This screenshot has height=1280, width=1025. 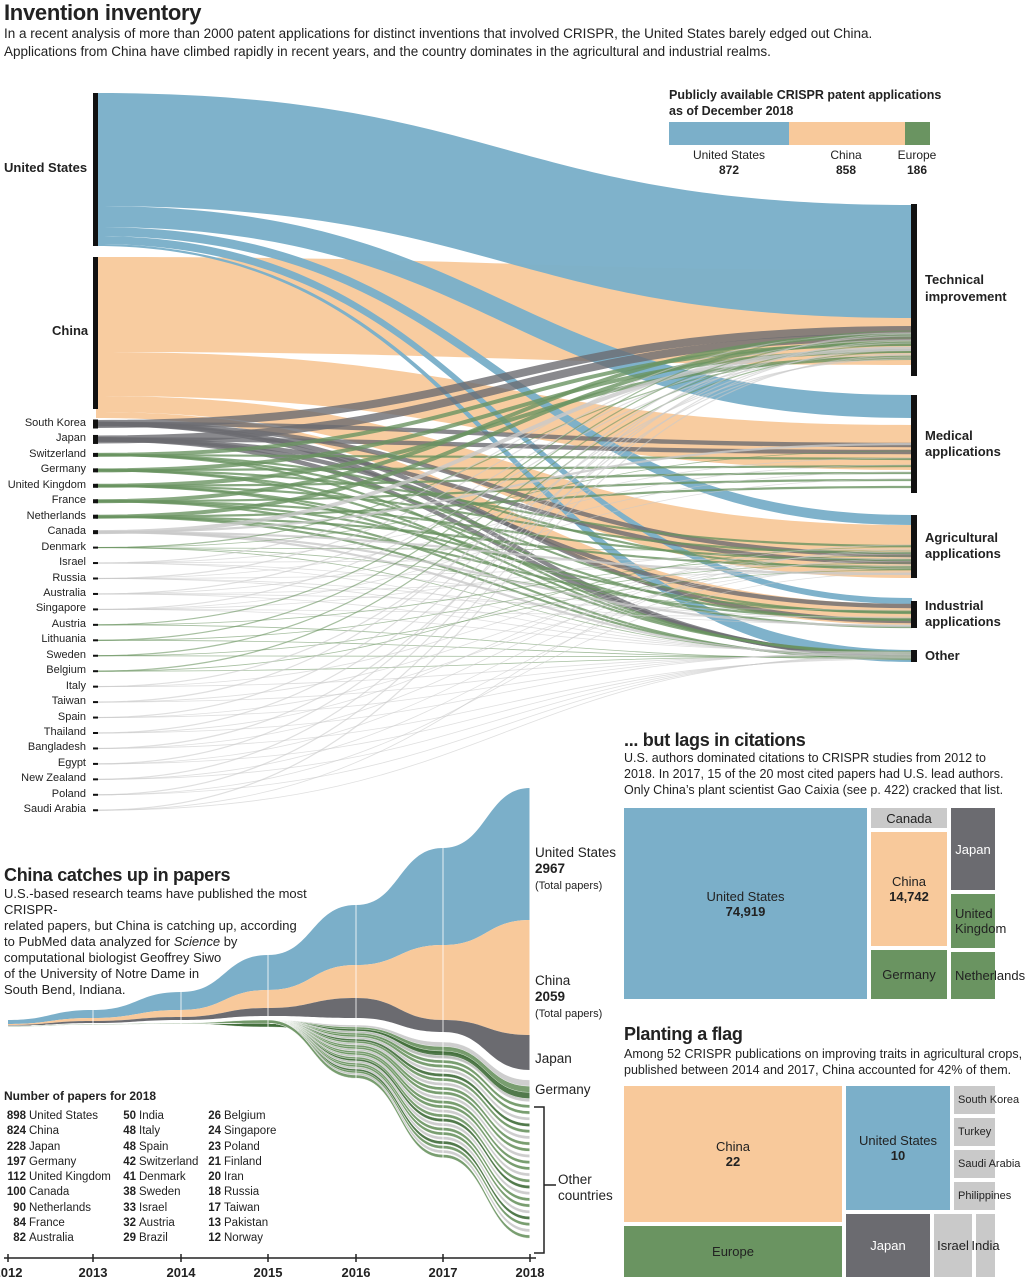 What do you see at coordinates (985, 1245) in the screenshot?
I see `cell-india: India` at bounding box center [985, 1245].